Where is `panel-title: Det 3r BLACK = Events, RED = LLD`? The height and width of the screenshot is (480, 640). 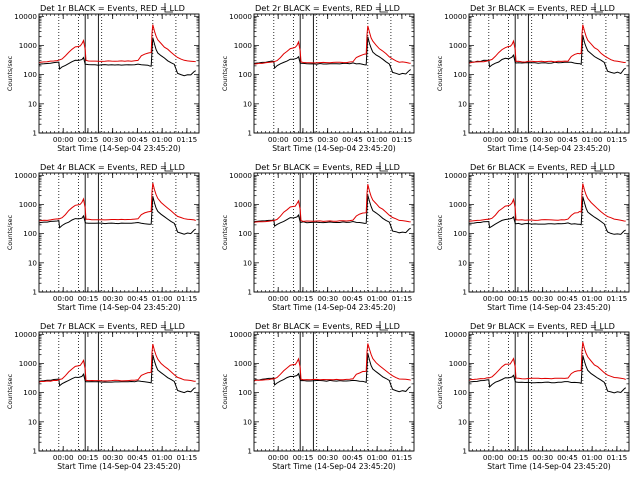 panel-title: Det 3r BLACK = Events, RED = LLD is located at coordinates (542, 8).